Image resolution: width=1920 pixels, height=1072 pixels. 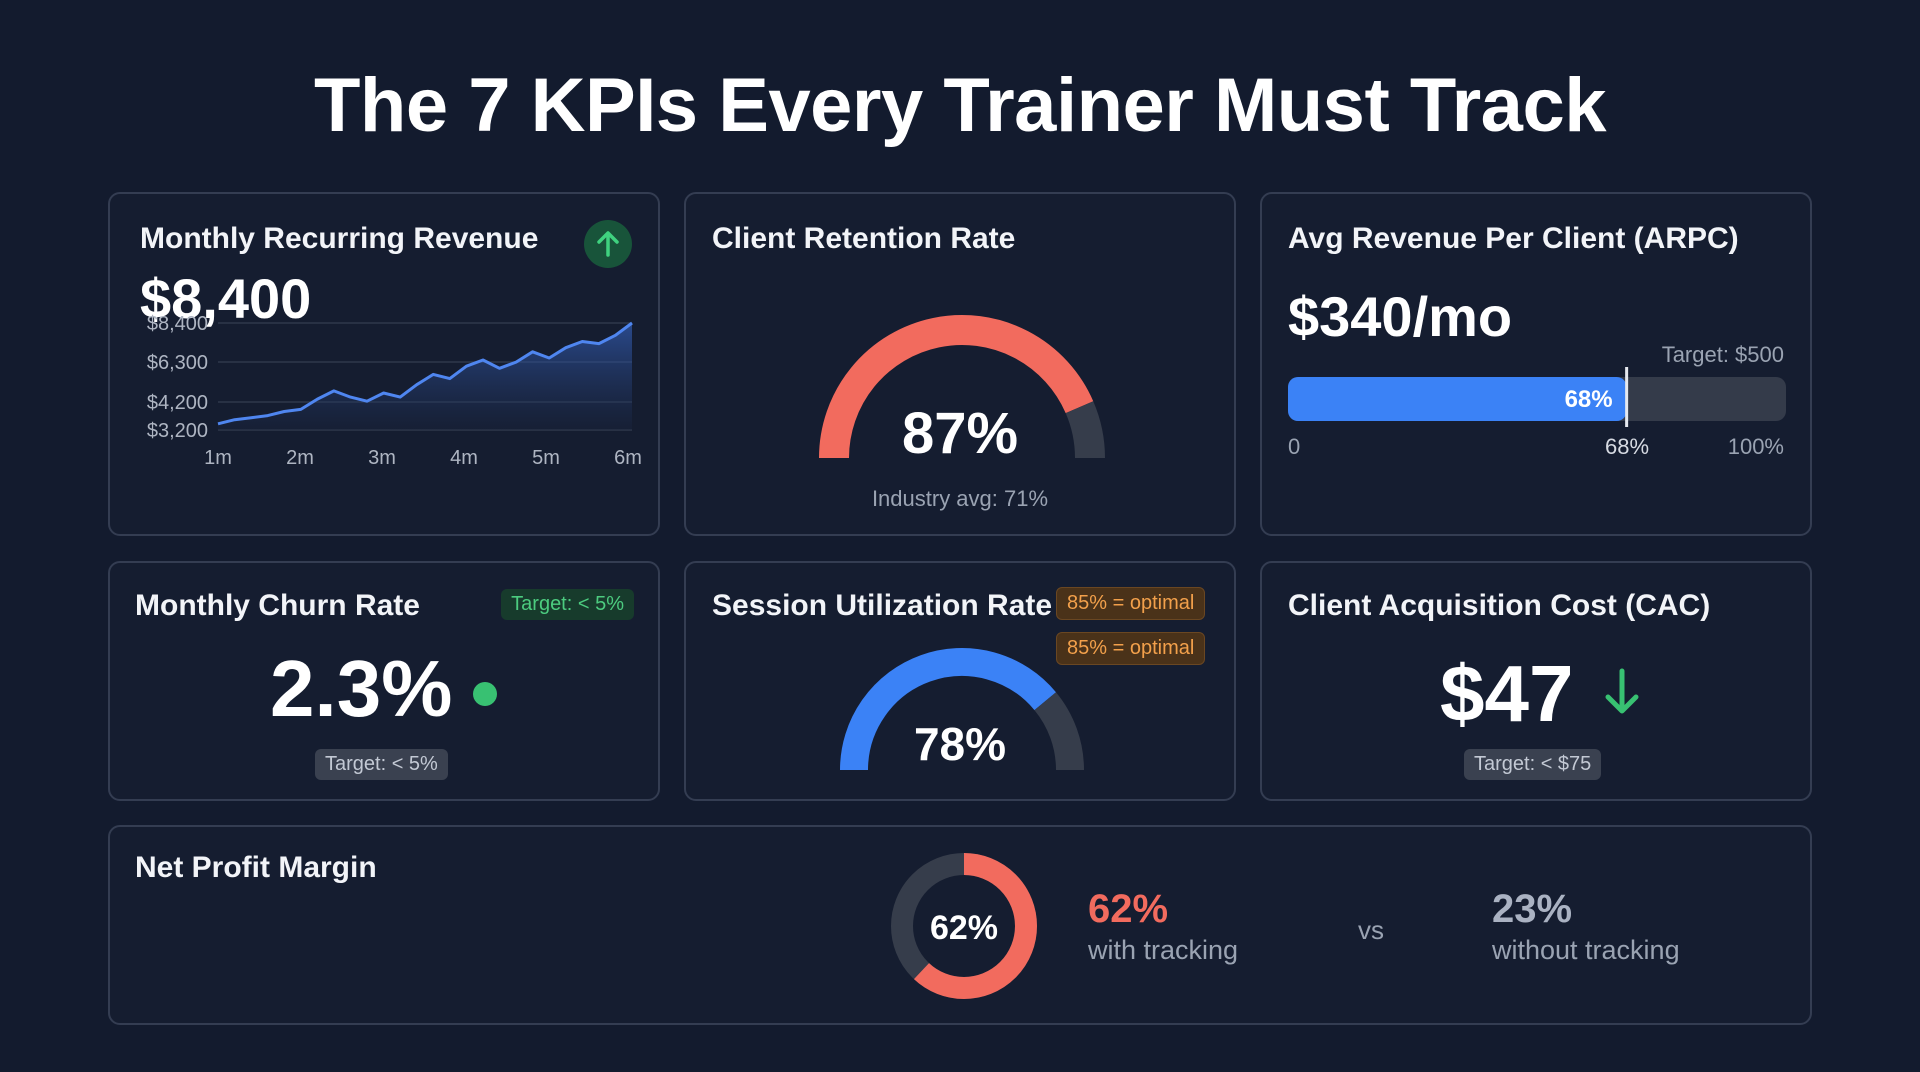 What do you see at coordinates (567, 604) in the screenshot?
I see `churn-target-badge: Target: < 5%` at bounding box center [567, 604].